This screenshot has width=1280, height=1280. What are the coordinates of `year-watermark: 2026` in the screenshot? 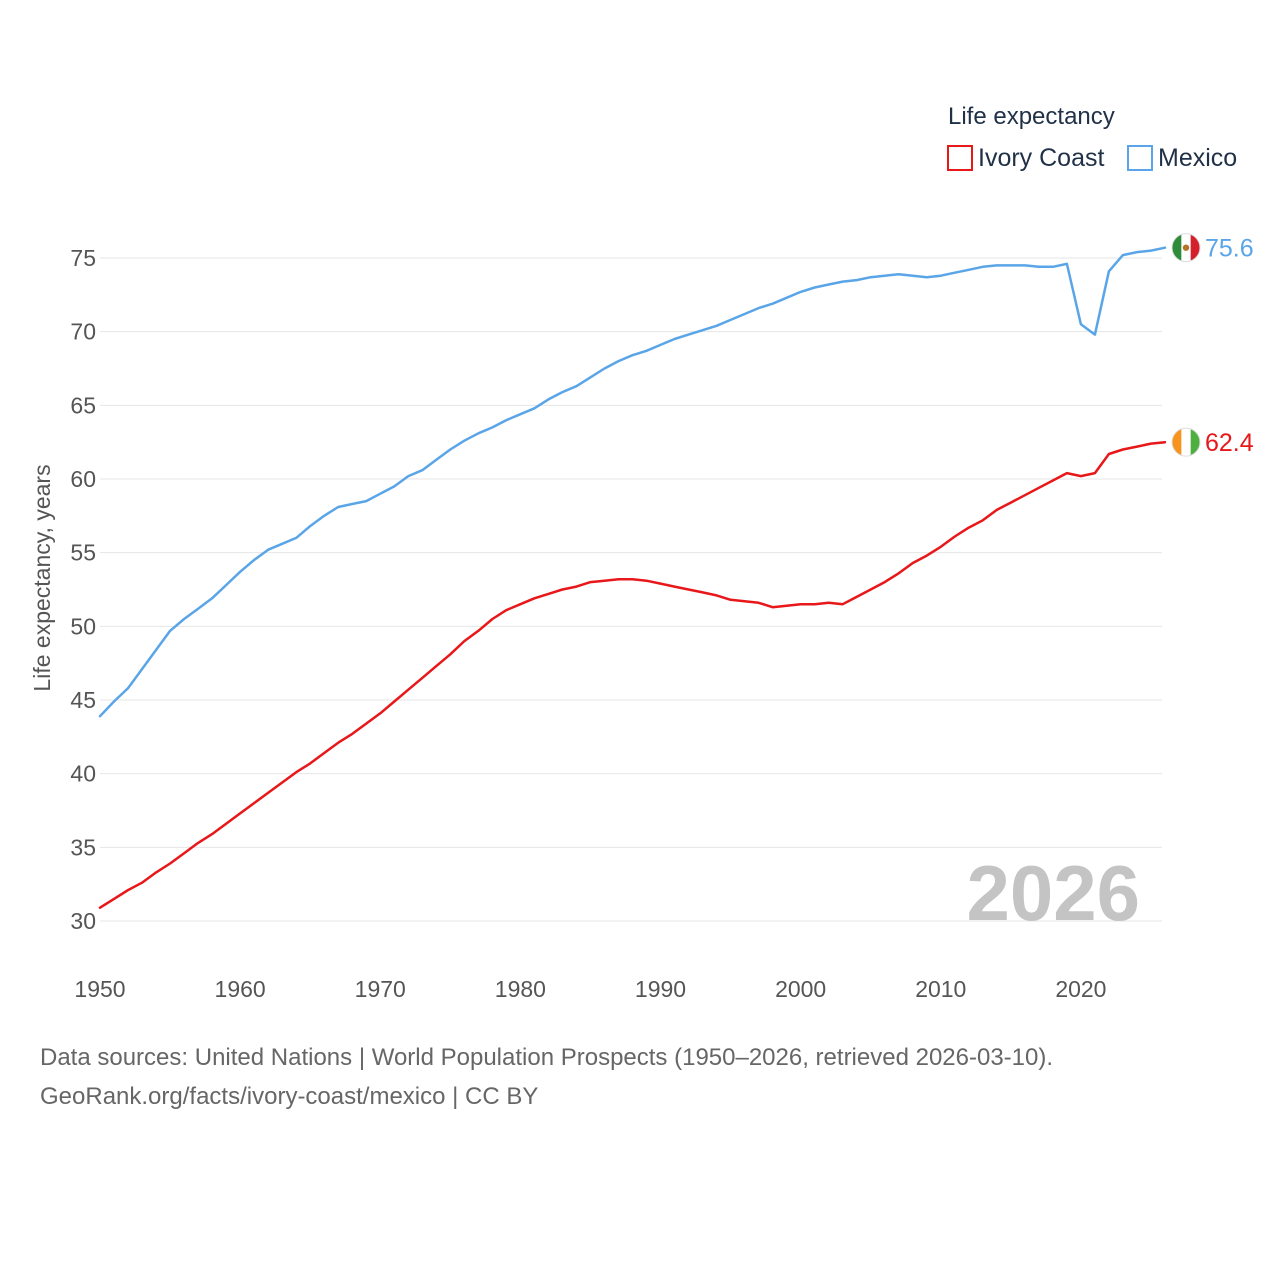 It's located at (1053, 893).